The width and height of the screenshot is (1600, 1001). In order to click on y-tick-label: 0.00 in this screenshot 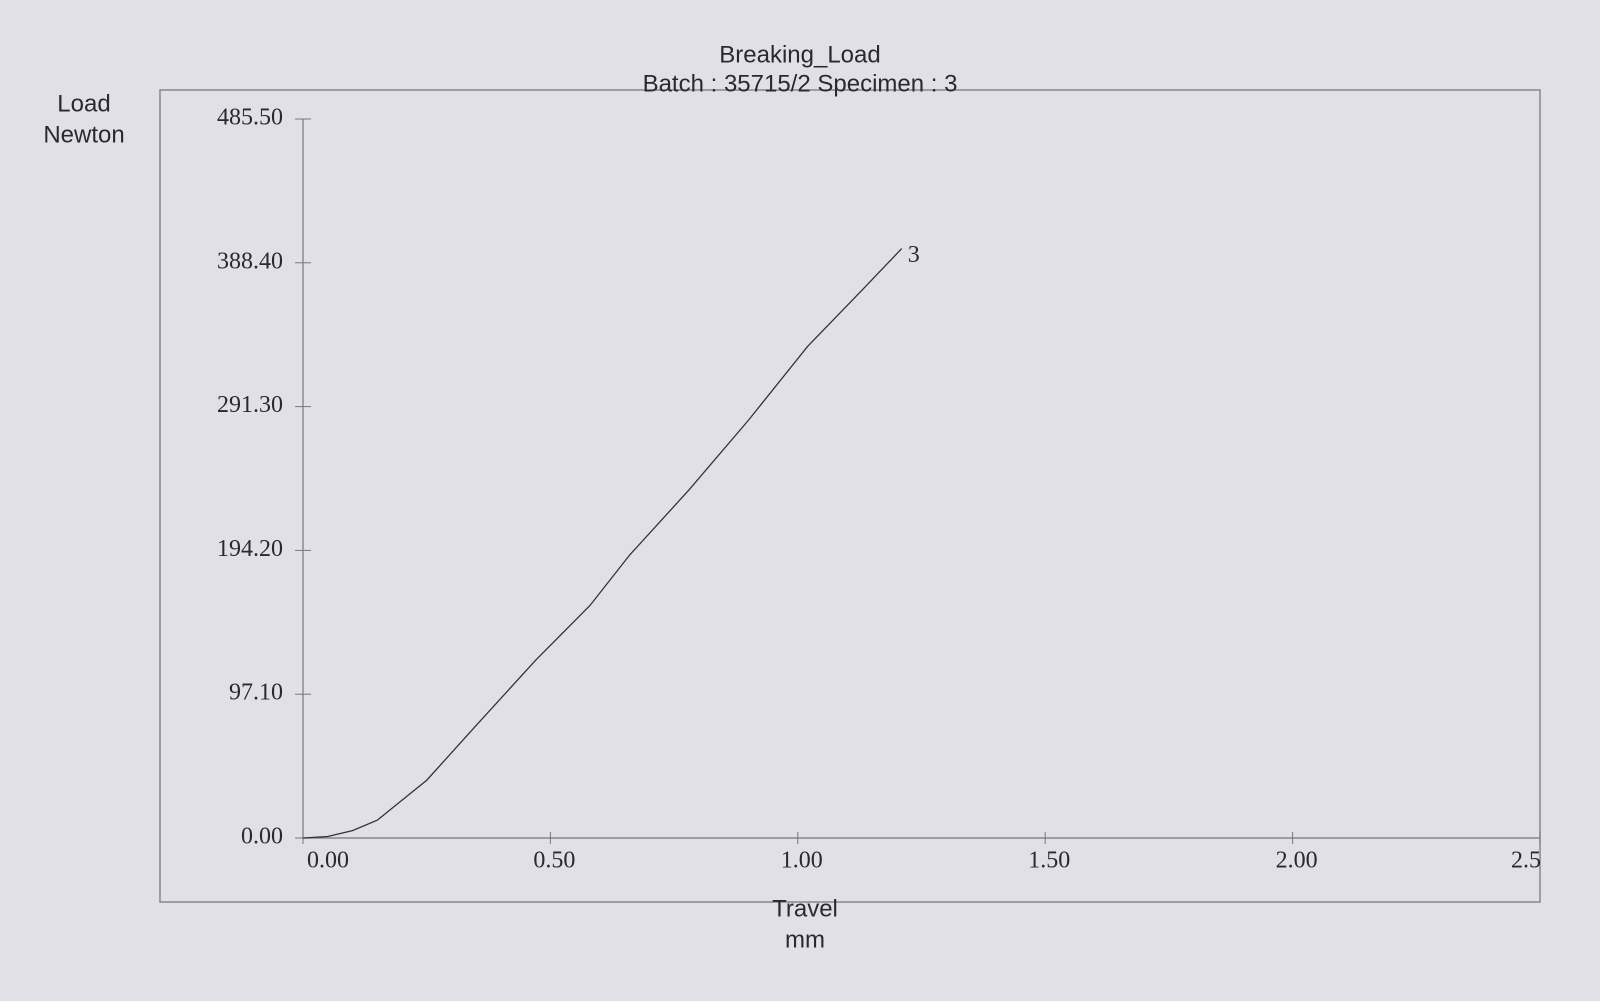, I will do `click(262, 837)`.